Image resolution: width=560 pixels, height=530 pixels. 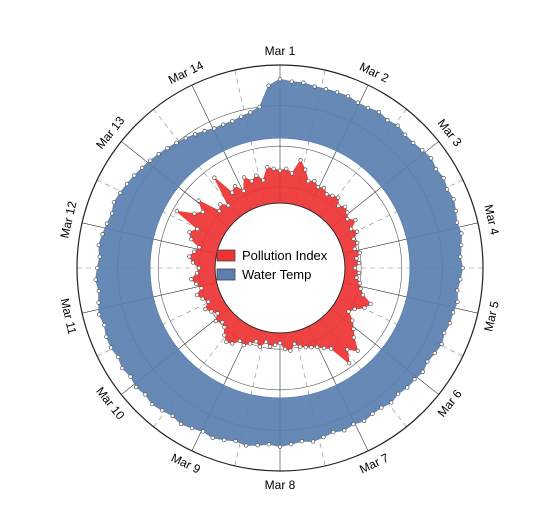 I want to click on legend-swatch-water-temp, so click(x=226, y=274).